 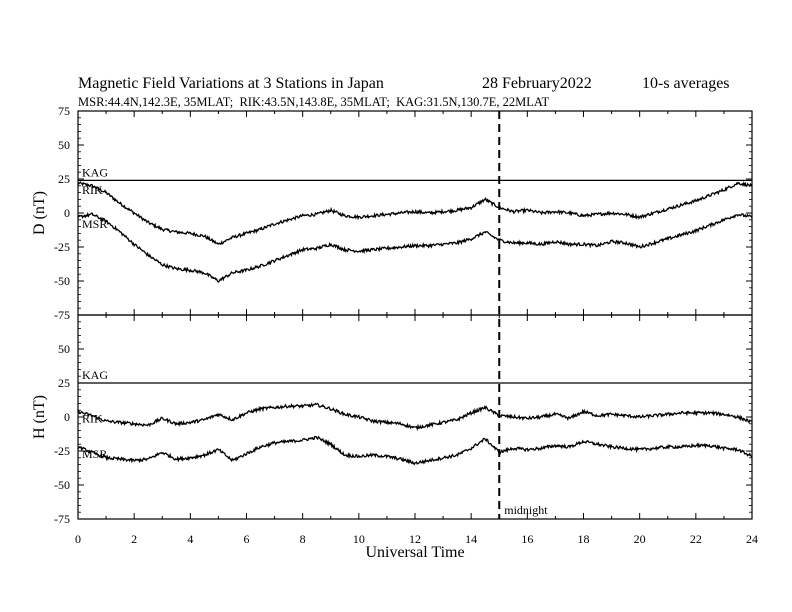 What do you see at coordinates (686, 83) in the screenshot?
I see `chart-averaging: 10-s averages` at bounding box center [686, 83].